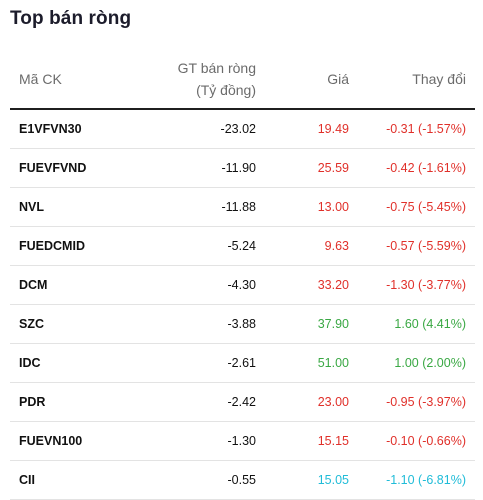  What do you see at coordinates (80, 80) in the screenshot?
I see `column-header-code: Mã CK` at bounding box center [80, 80].